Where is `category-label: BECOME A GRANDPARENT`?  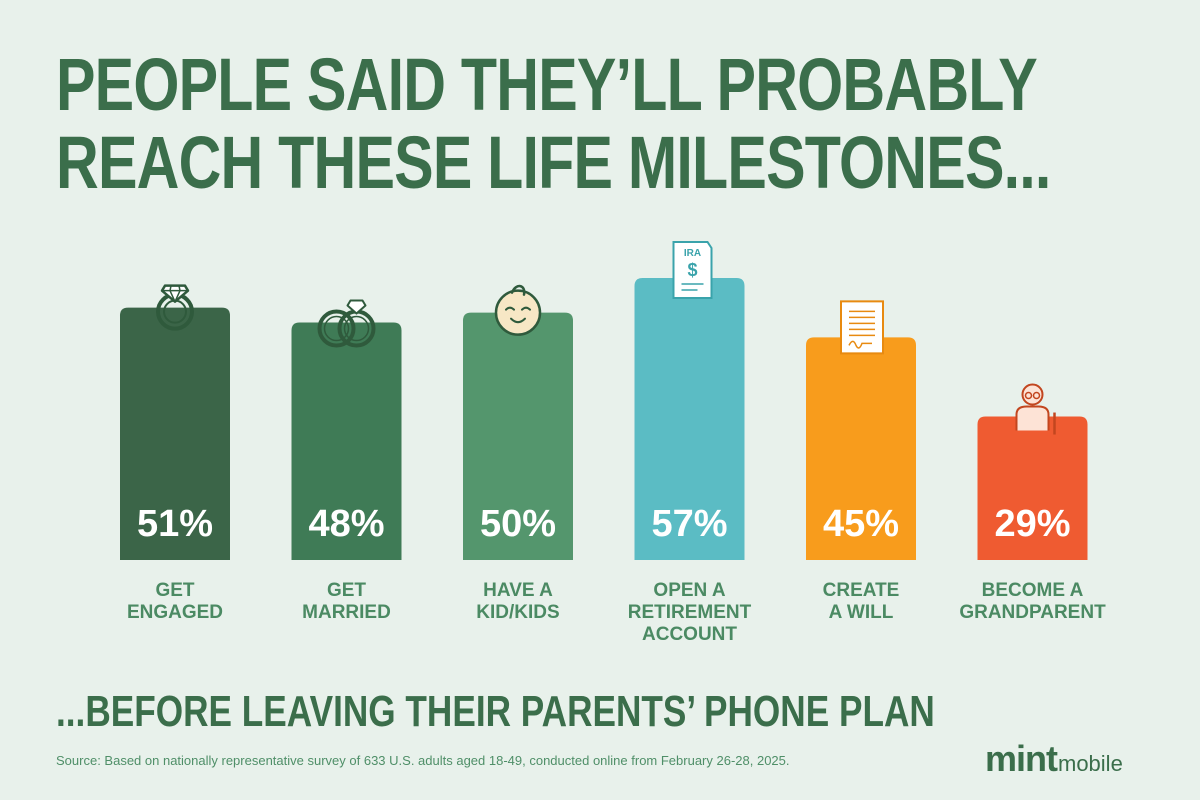 category-label: BECOME A GRANDPARENT is located at coordinates (1032, 601).